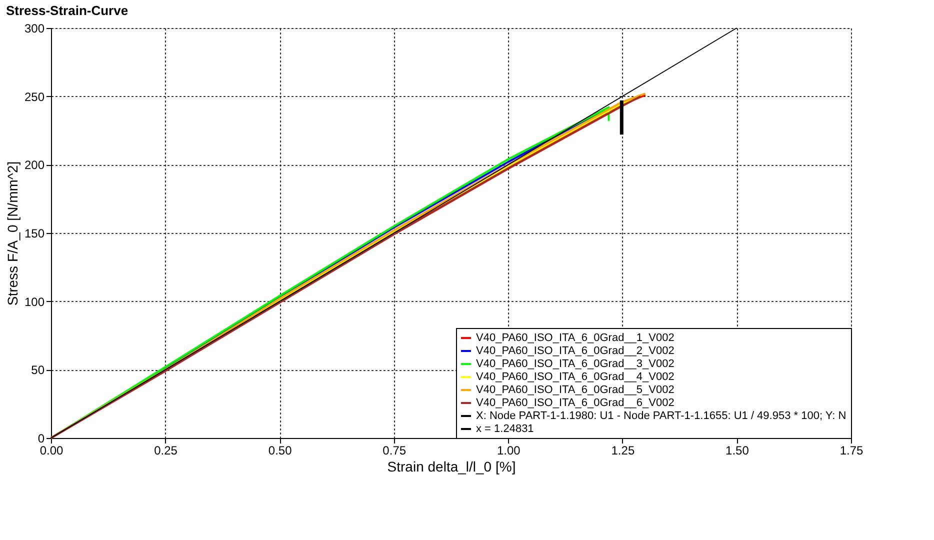 The height and width of the screenshot is (540, 934). I want to click on legend-label: V40_PA60_ISO_ITA_6_0Grad__2_V002, so click(575, 351).